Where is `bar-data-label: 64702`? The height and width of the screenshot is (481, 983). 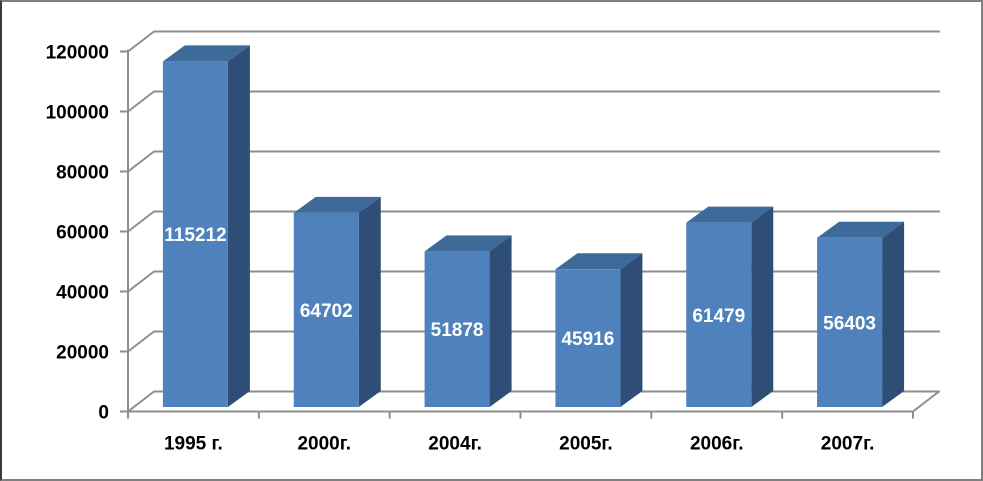
bar-data-label: 64702 is located at coordinates (326, 311).